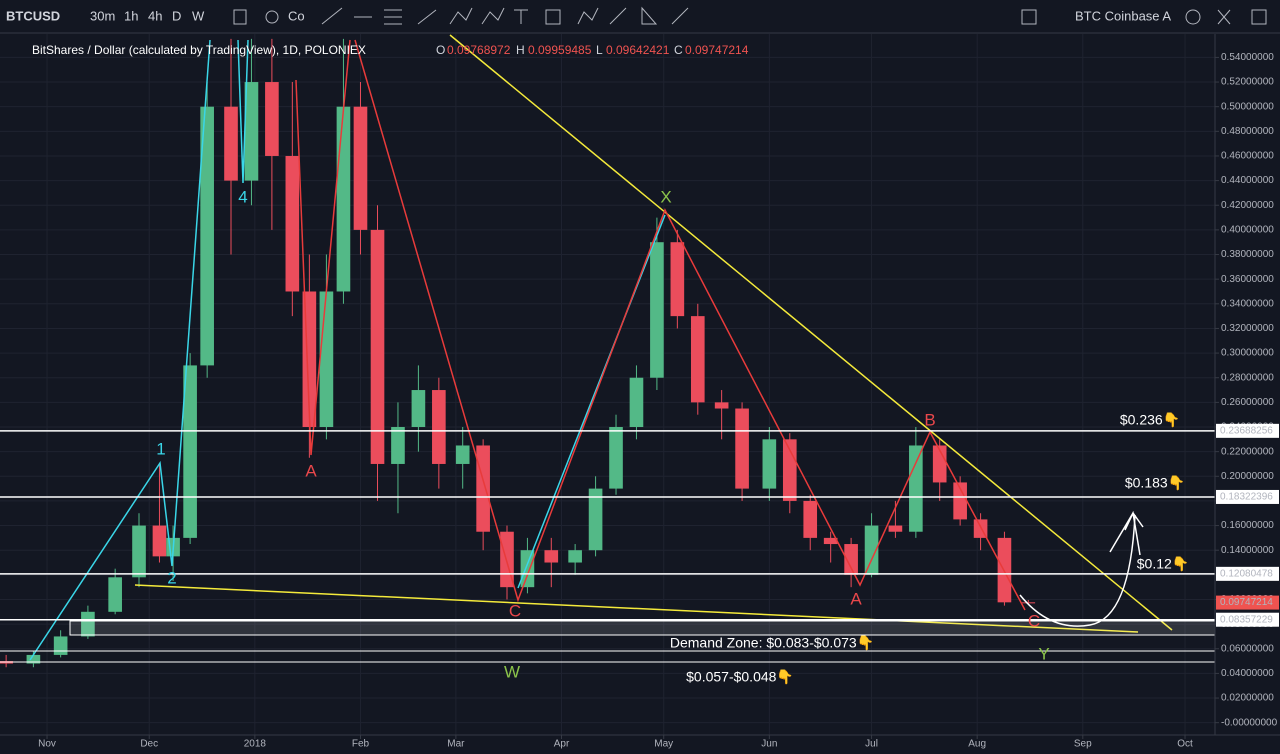 The image size is (1280, 754). What do you see at coordinates (750, 15) in the screenshot?
I see `drawing-tools` at bounding box center [750, 15].